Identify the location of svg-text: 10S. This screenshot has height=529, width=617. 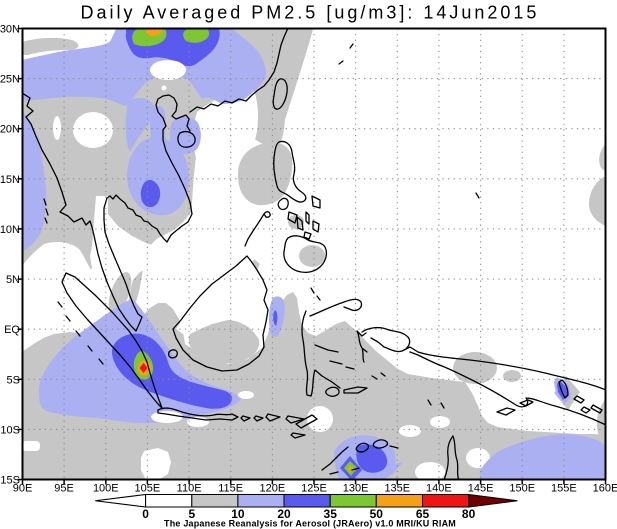
(10, 430).